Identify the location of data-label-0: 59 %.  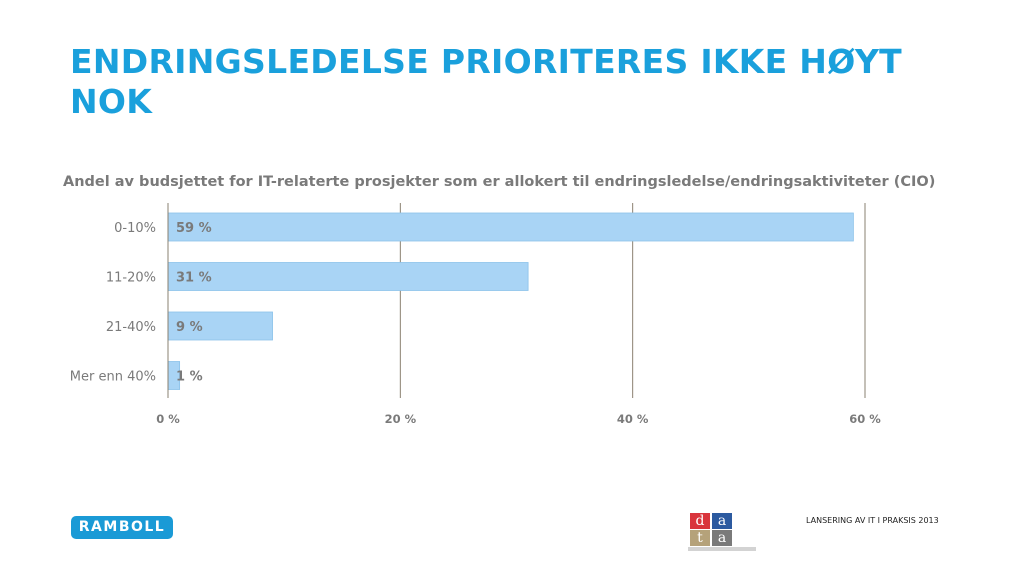
(194, 228).